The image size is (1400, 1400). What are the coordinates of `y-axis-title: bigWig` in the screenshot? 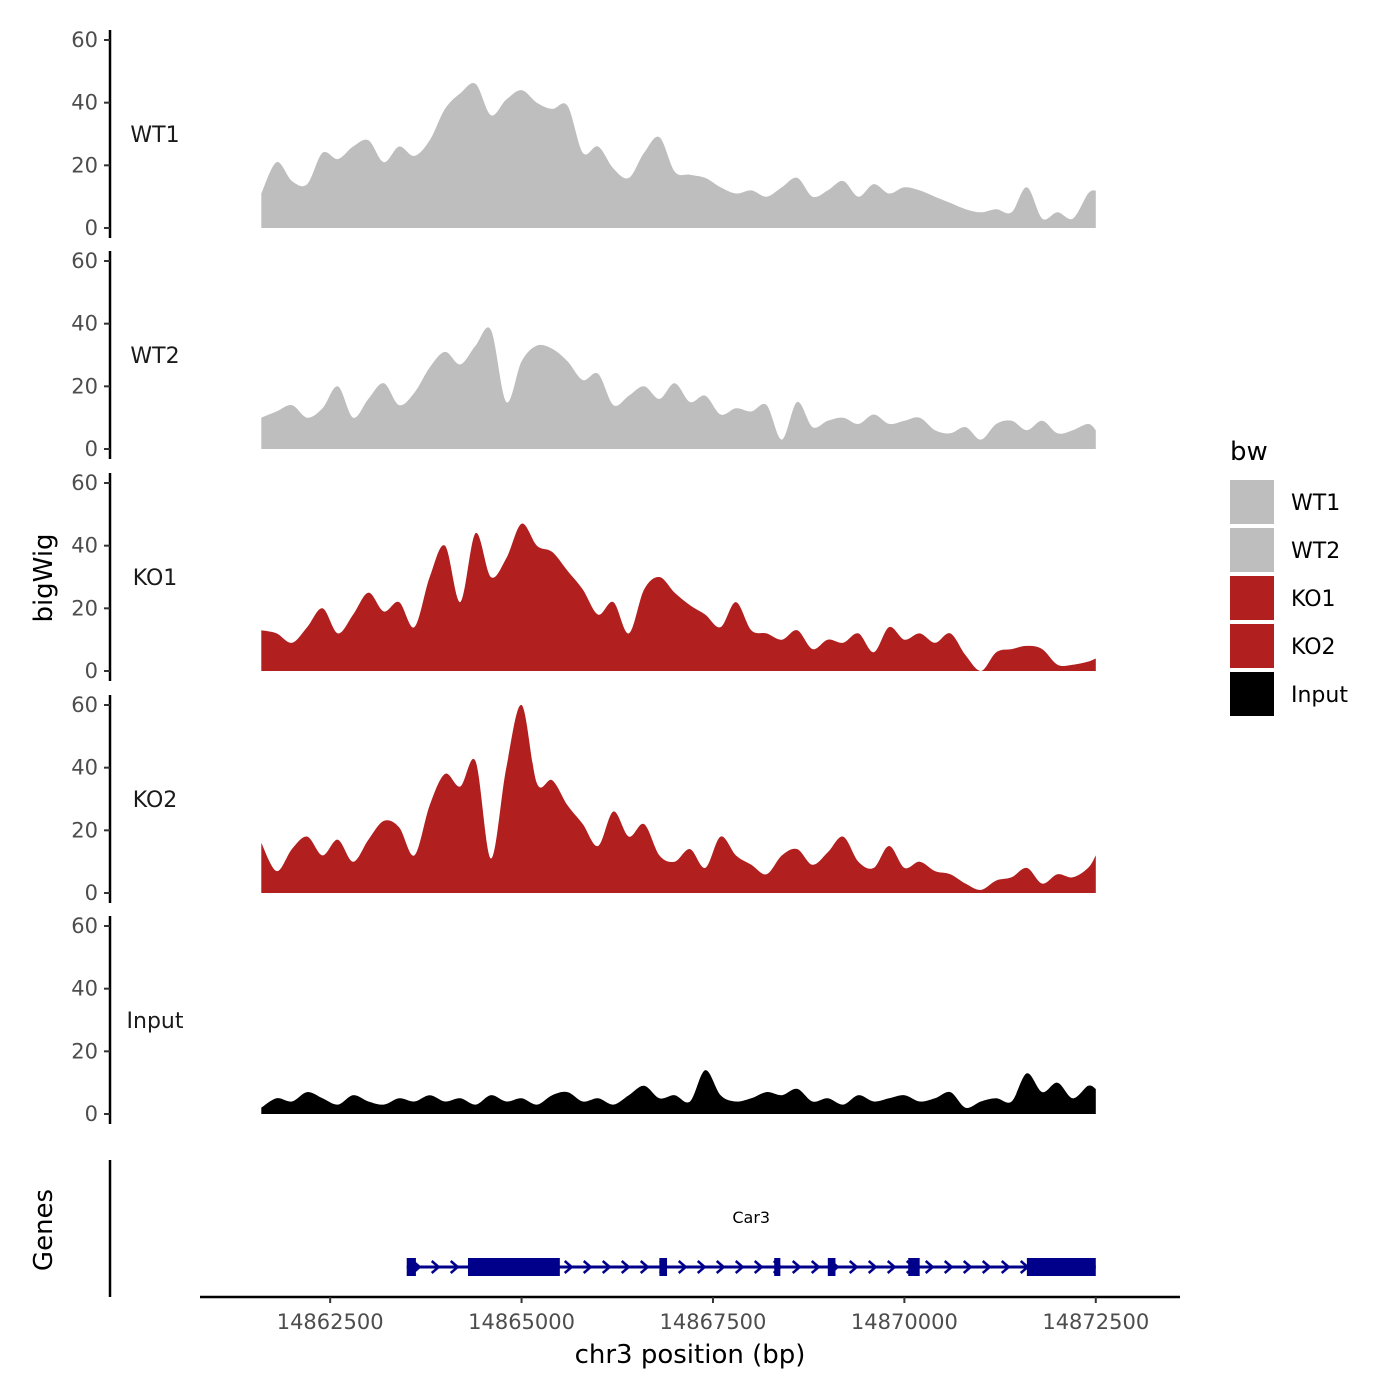 It's located at (44, 577).